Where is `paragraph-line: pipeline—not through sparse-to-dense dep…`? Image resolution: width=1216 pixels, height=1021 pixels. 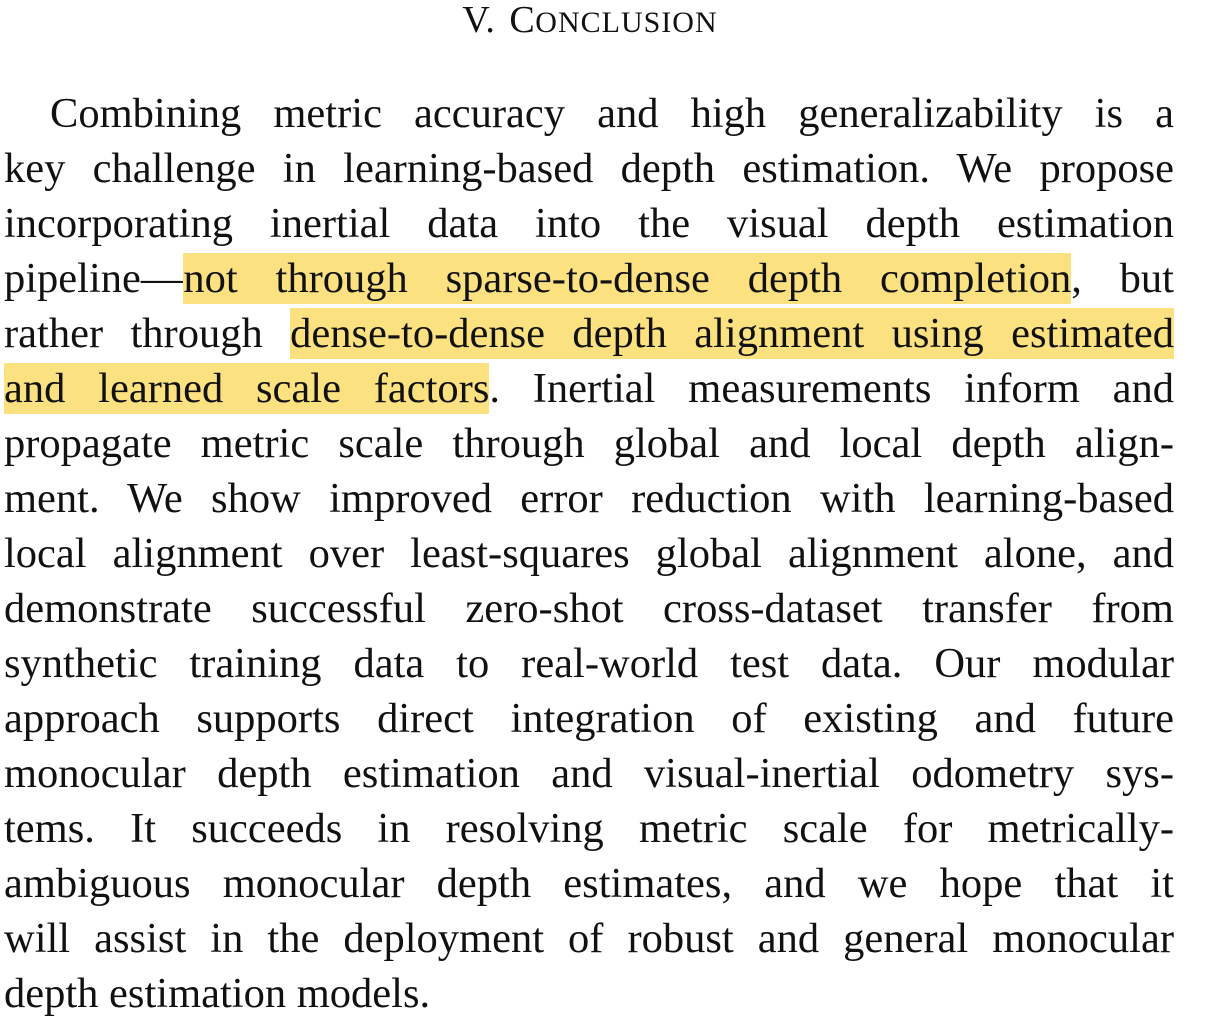 paragraph-line: pipeline—not through sparse-to-dense dep… is located at coordinates (589, 278).